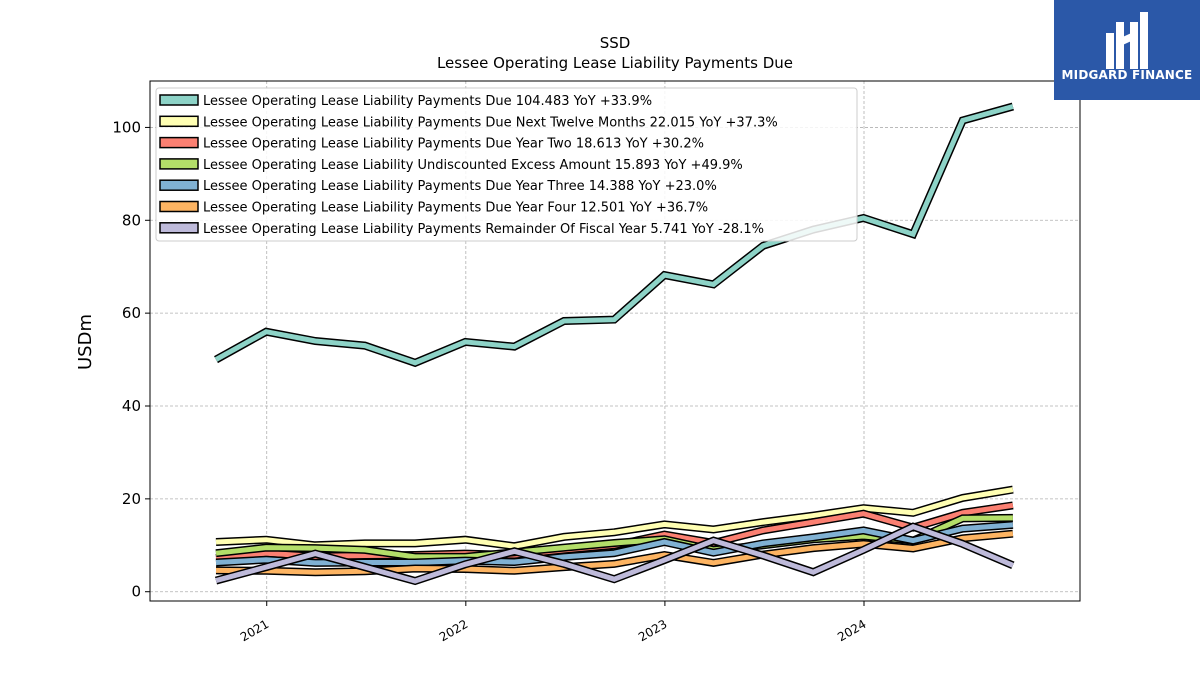 Image resolution: width=1200 pixels, height=675 pixels. What do you see at coordinates (131, 406) in the screenshot?
I see `y-tick-label: 40` at bounding box center [131, 406].